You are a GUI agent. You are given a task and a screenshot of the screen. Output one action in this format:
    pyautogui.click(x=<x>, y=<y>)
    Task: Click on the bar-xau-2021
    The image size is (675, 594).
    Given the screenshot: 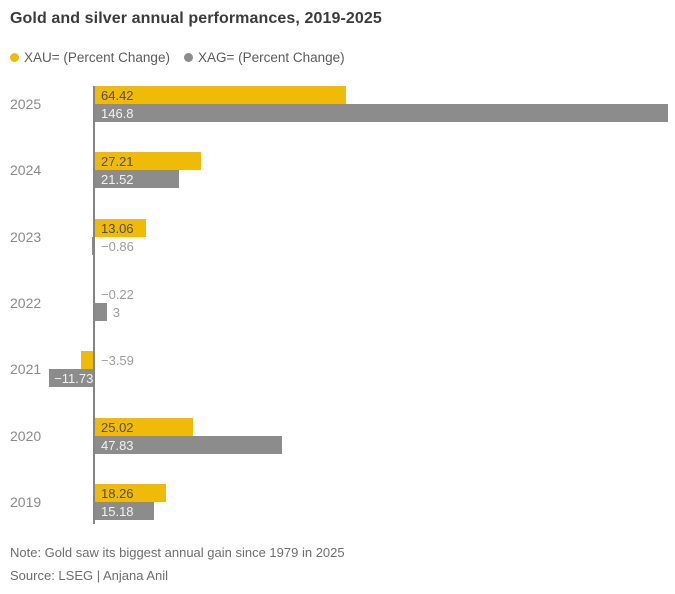 What is the action you would take?
    pyautogui.click(x=87, y=360)
    